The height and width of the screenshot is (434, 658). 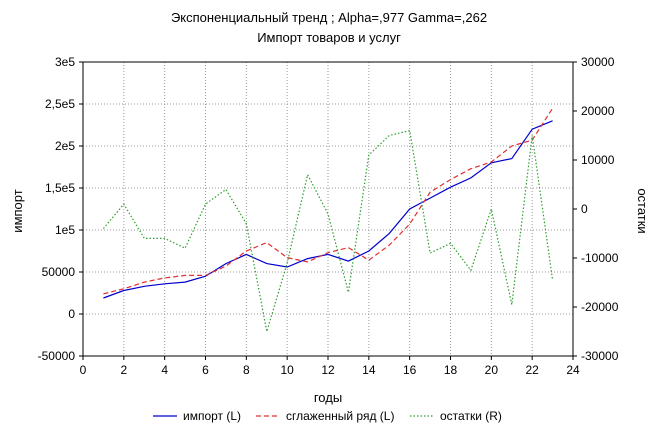 What do you see at coordinates (600, 258) in the screenshot?
I see `y-right-tick-label: -10000` at bounding box center [600, 258].